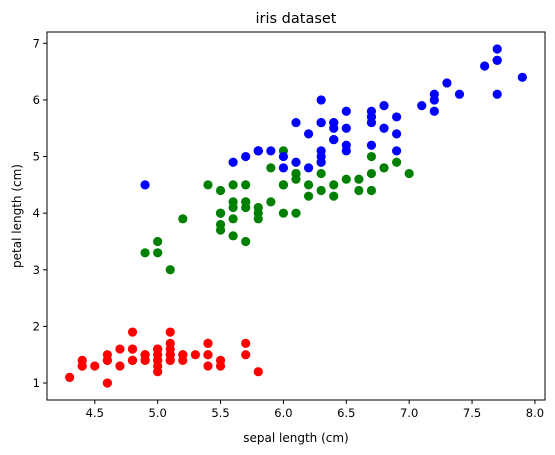 Image resolution: width=555 pixels, height=455 pixels. I want to click on y-tick-label: 1, so click(36, 383).